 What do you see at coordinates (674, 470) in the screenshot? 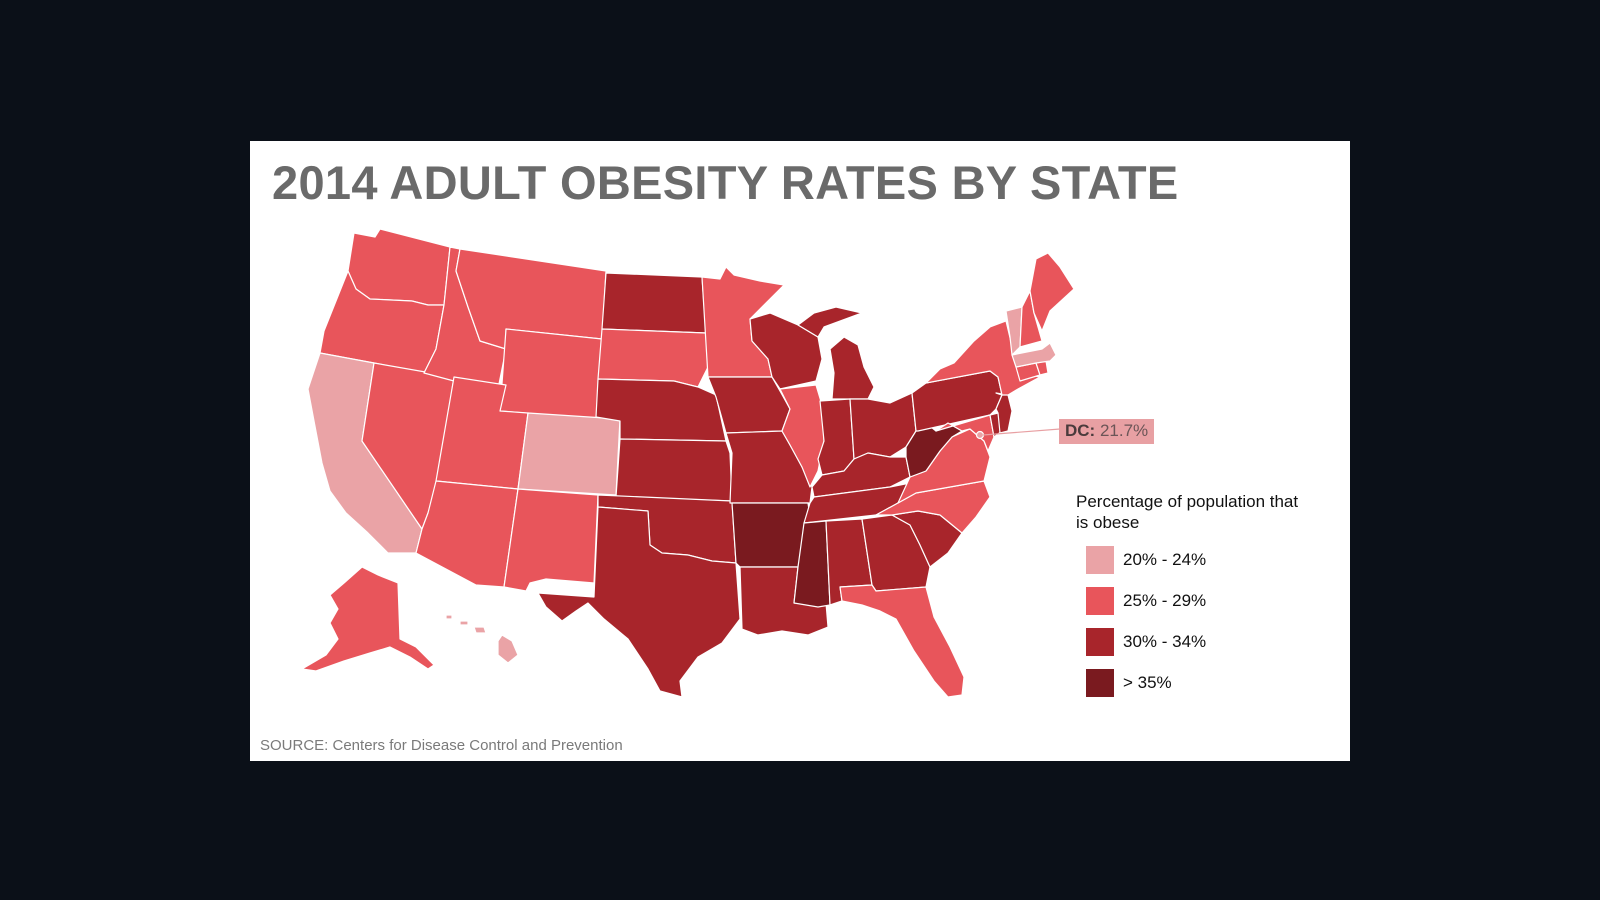
I see `state-KS` at bounding box center [674, 470].